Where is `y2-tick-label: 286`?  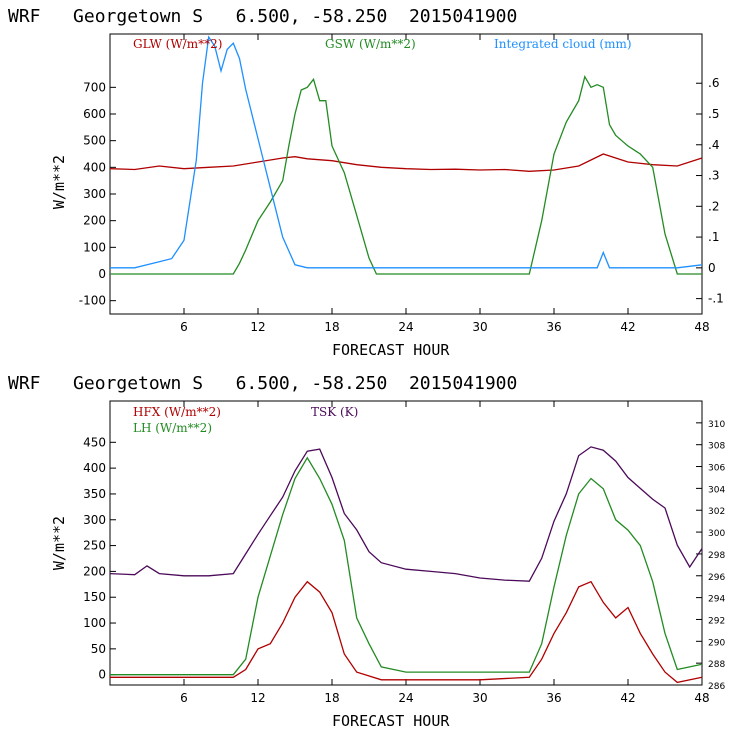
y2-tick-label: 286 is located at coordinates (716, 687).